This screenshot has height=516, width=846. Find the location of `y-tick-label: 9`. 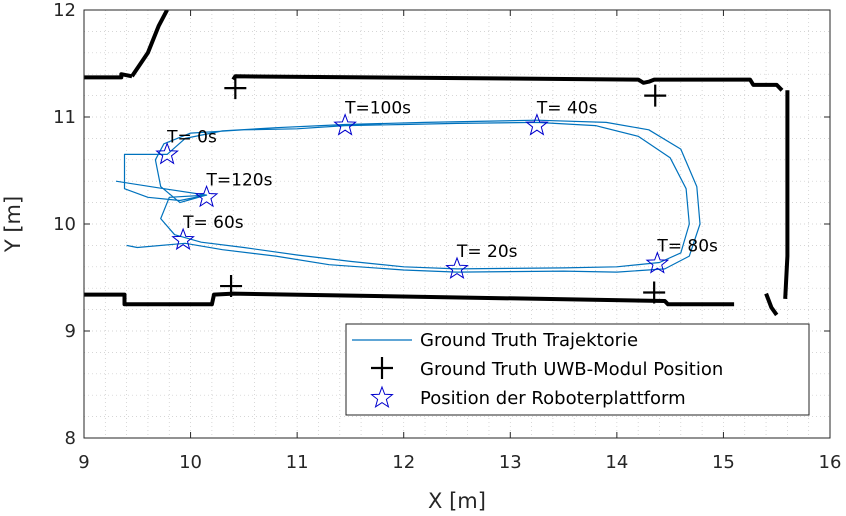

y-tick-label: 9 is located at coordinates (70, 331).